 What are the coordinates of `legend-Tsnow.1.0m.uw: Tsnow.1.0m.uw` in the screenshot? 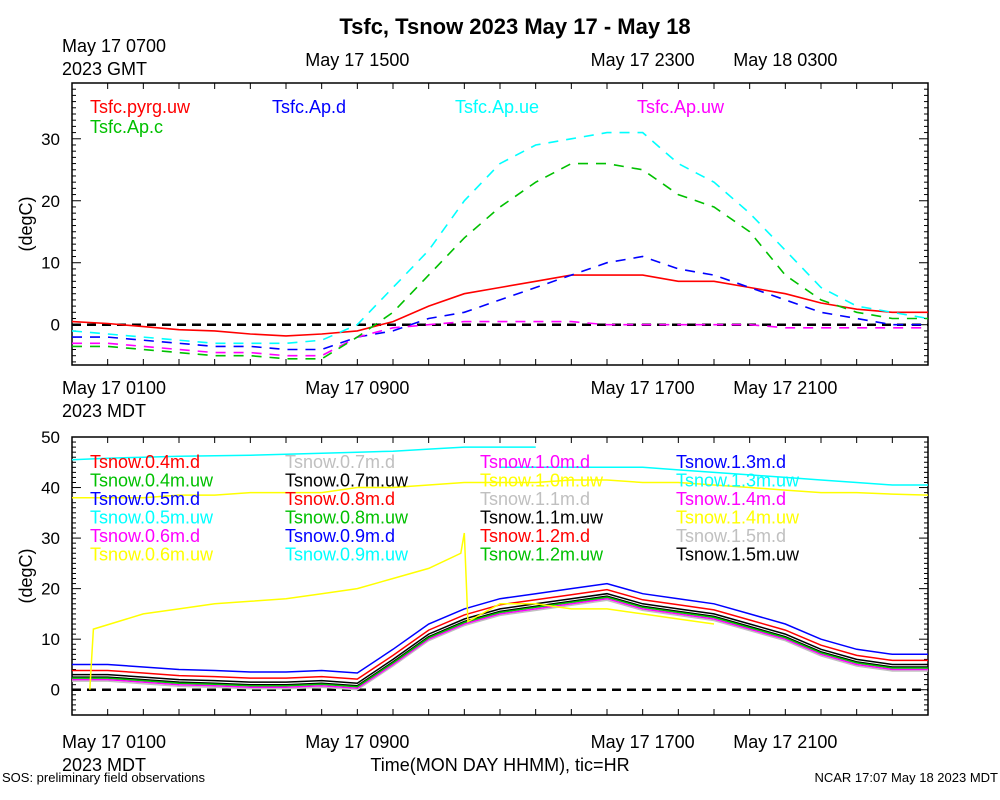 It's located at (542, 481).